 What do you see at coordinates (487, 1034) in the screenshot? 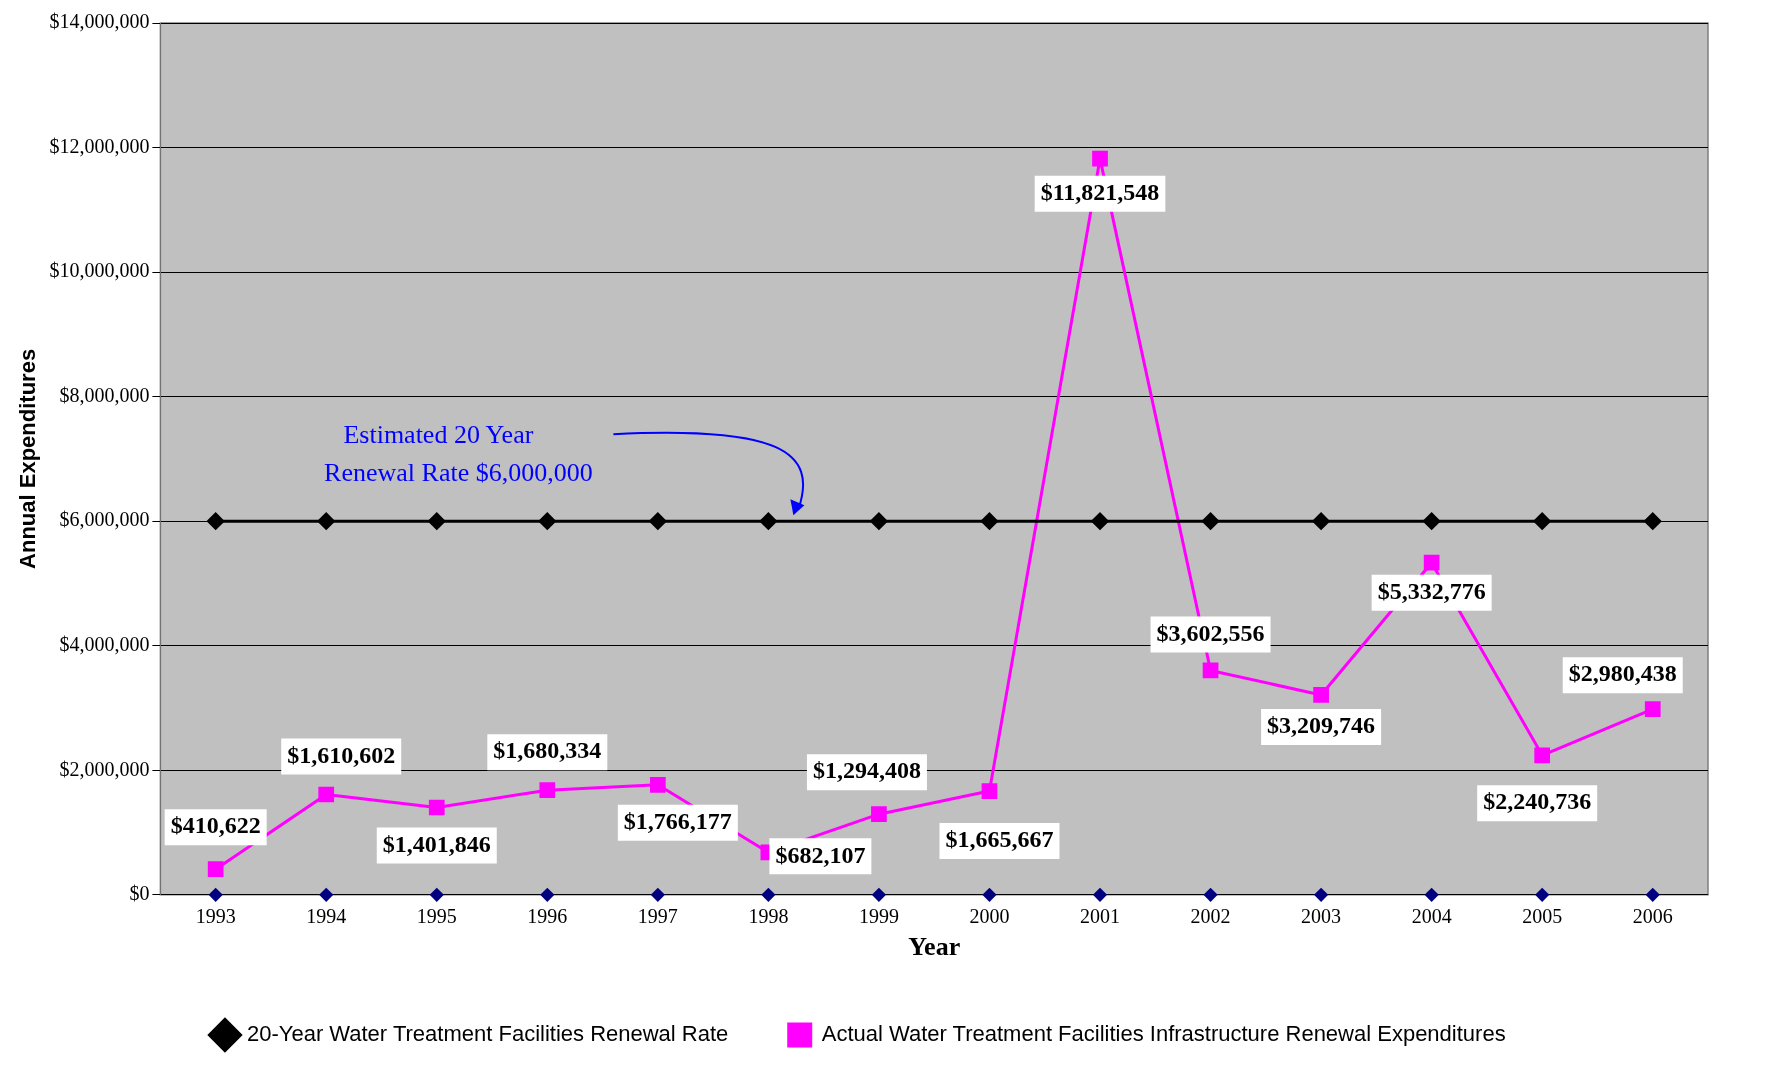
I see `legend-label: 20-Year Water Treatment Facilities Renewal Rate` at bounding box center [487, 1034].